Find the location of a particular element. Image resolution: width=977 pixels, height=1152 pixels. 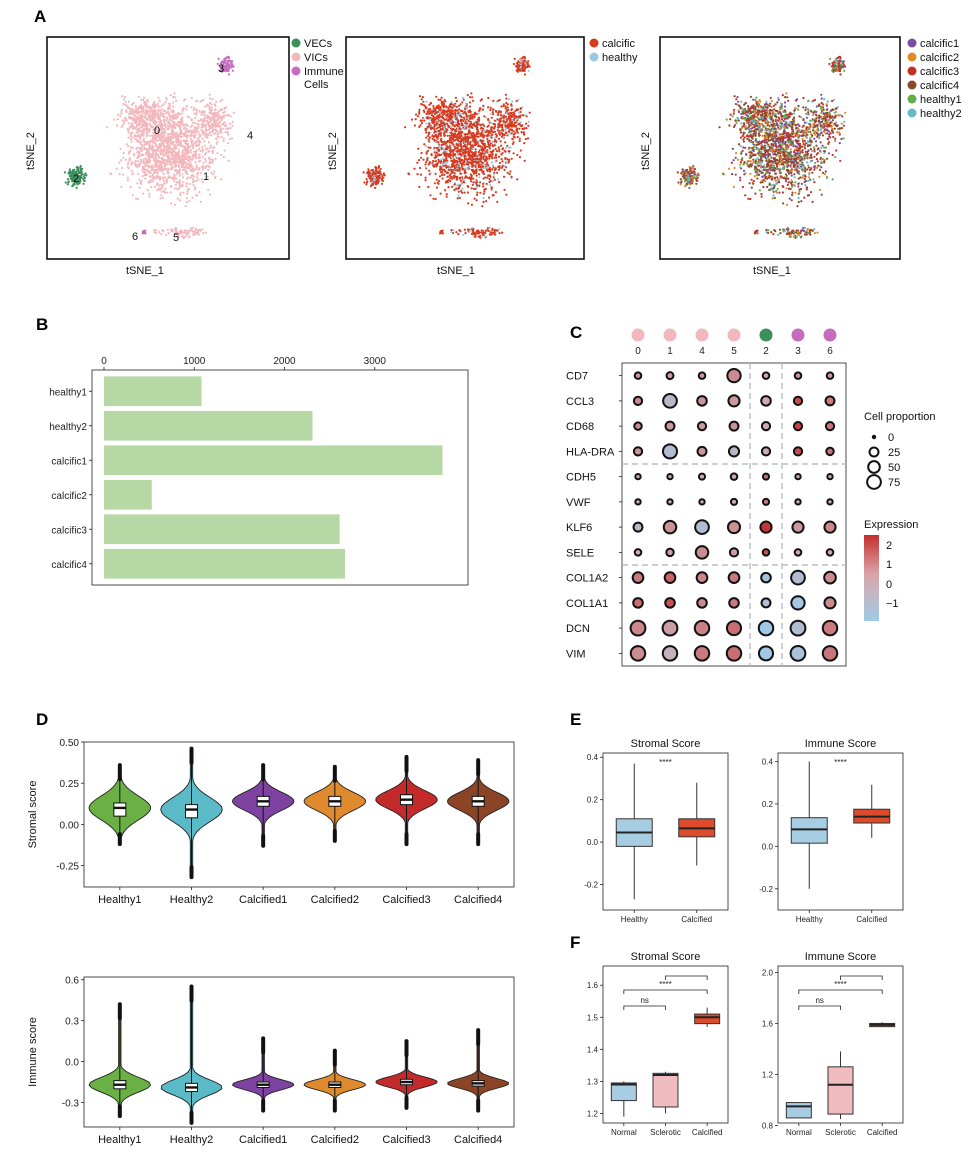

legend-label-cells: Cells is located at coordinates (316, 85).